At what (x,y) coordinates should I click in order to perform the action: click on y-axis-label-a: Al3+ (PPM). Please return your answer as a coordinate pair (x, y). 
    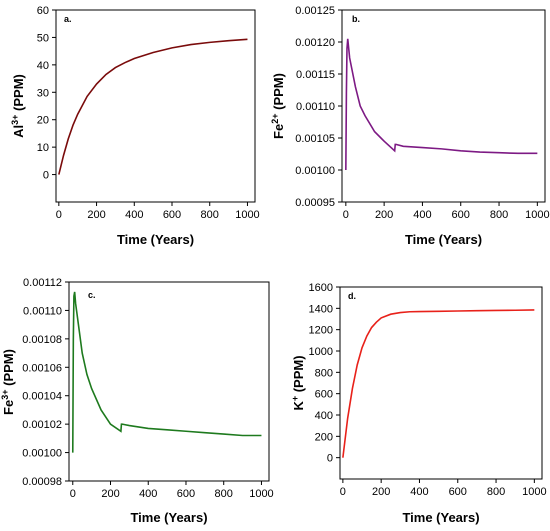
    Looking at the image, I should click on (18, 106).